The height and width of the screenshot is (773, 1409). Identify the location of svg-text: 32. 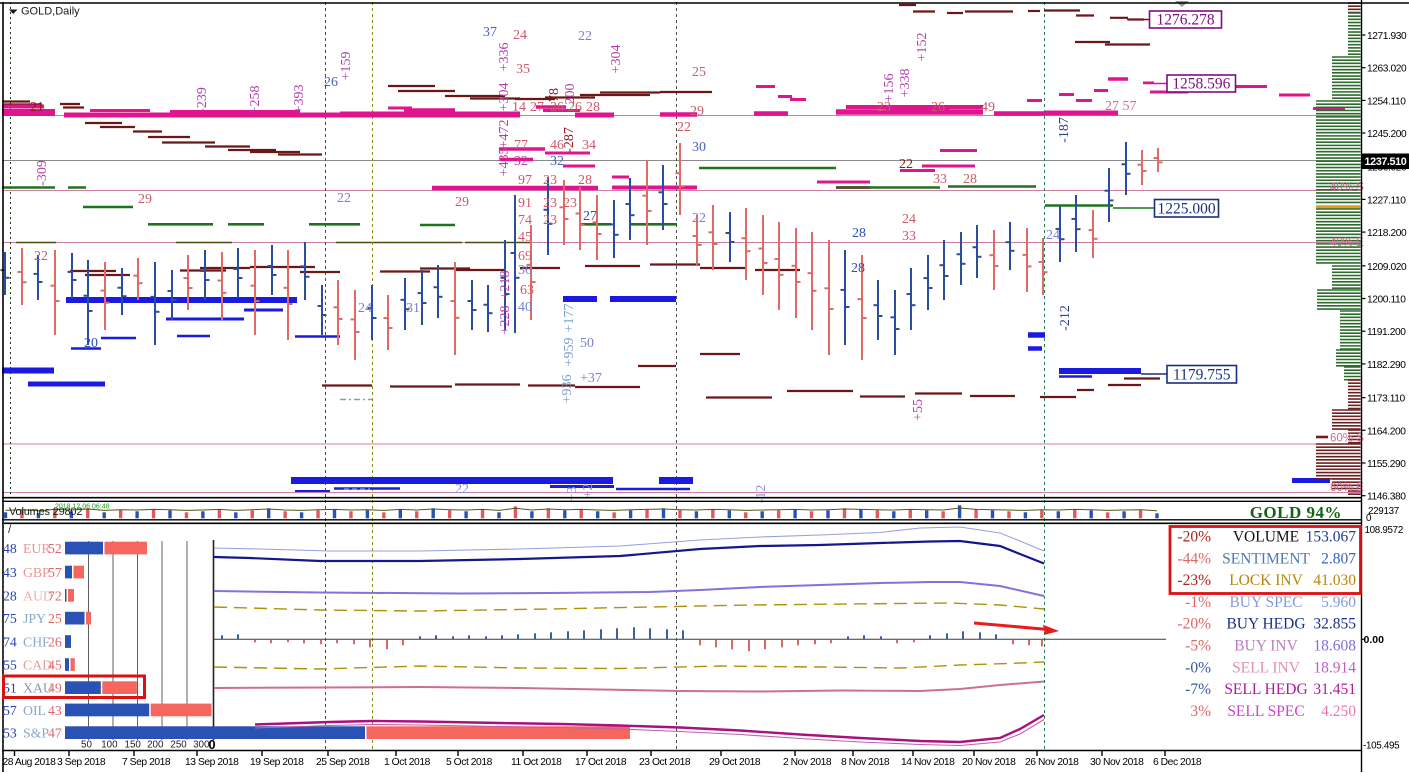
(557, 161).